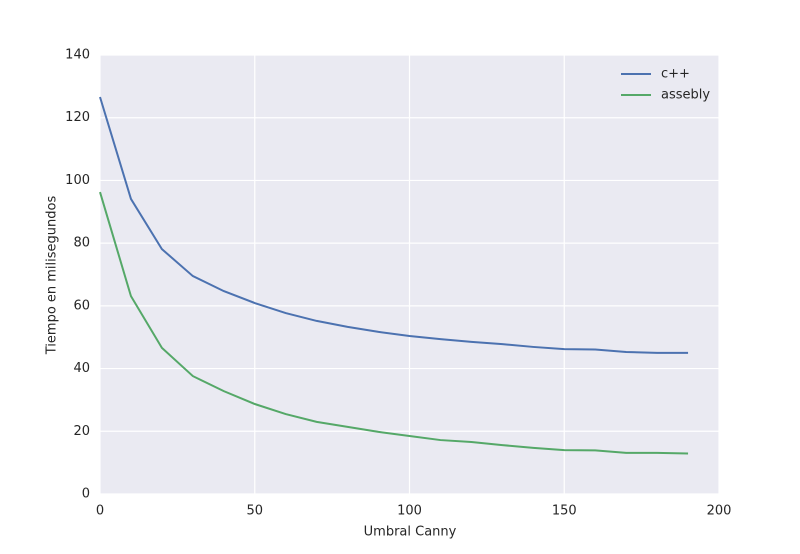  Describe the element at coordinates (81, 243) in the screenshot. I see `y-tick-label: 80` at that location.